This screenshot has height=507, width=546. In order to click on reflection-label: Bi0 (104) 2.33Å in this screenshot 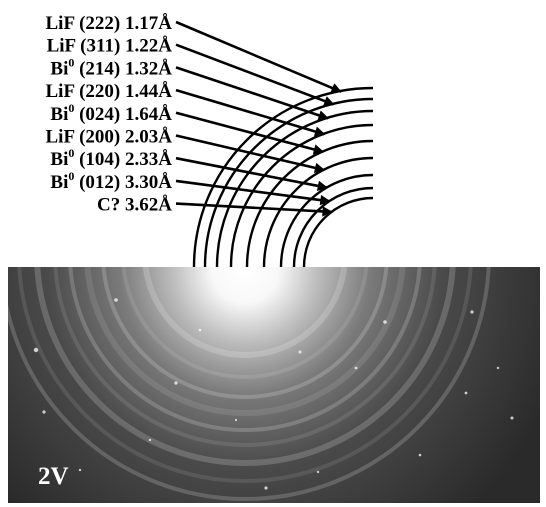, I will do `click(111, 158)`.